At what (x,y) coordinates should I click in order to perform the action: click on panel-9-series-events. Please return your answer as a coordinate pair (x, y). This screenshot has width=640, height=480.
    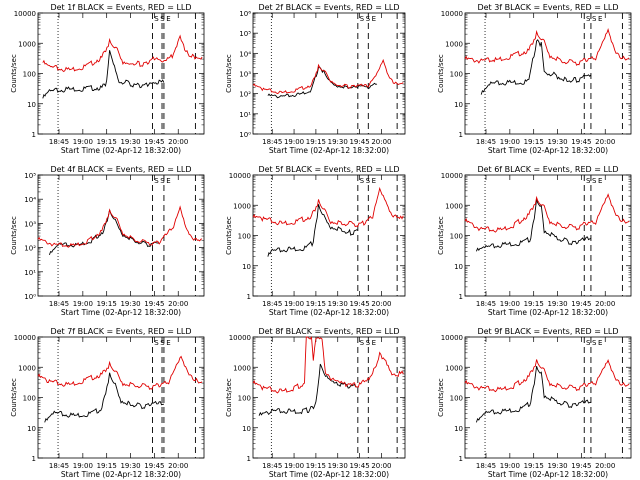
    Looking at the image, I should click on (533, 394).